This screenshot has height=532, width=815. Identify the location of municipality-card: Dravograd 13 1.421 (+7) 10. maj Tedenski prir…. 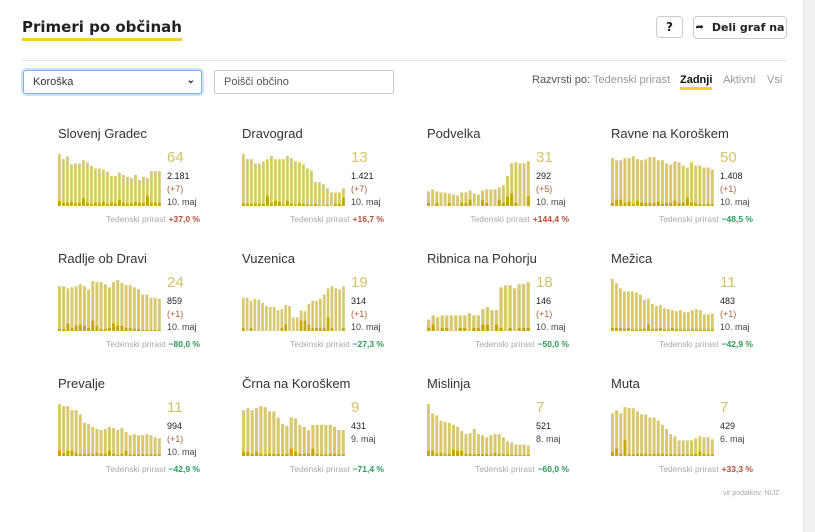
(332, 181).